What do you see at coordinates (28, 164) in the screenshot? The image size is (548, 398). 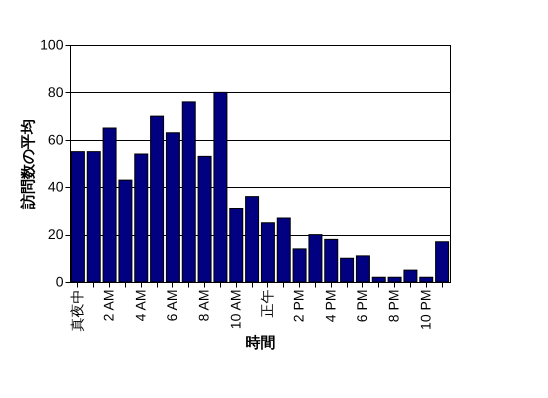 I see `y-axis-title: 訪問数の平均` at bounding box center [28, 164].